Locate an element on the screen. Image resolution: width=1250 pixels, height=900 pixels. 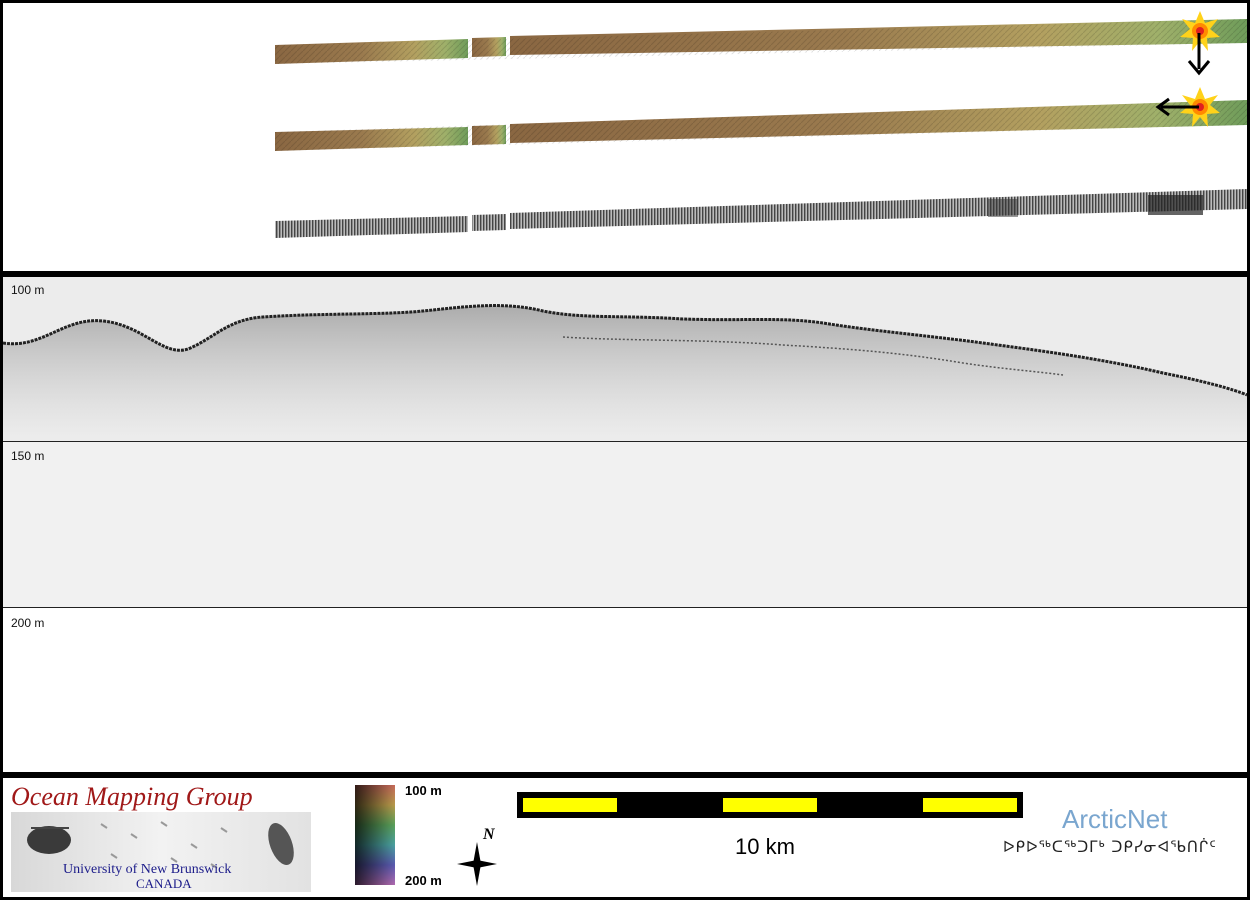
omg-title: Ocean Mapping Group is located at coordinates (132, 796).